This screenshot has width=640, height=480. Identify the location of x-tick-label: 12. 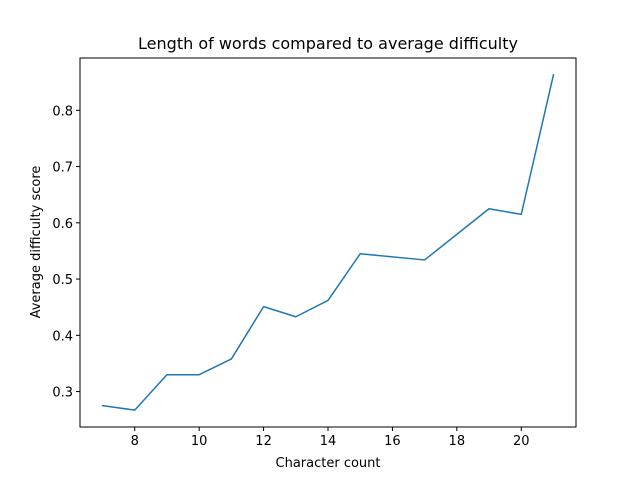
(263, 441).